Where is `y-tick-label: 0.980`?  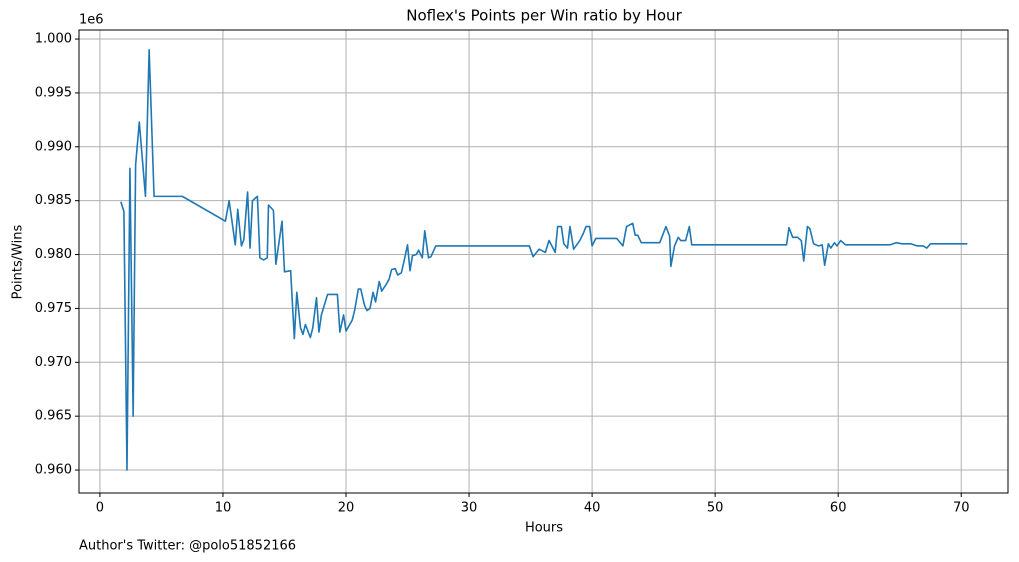
y-tick-label: 0.980 is located at coordinates (53, 254).